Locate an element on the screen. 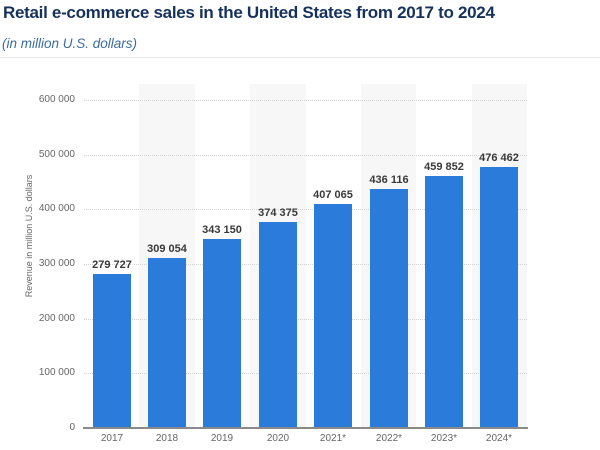  x-axis-line is located at coordinates (305, 428).